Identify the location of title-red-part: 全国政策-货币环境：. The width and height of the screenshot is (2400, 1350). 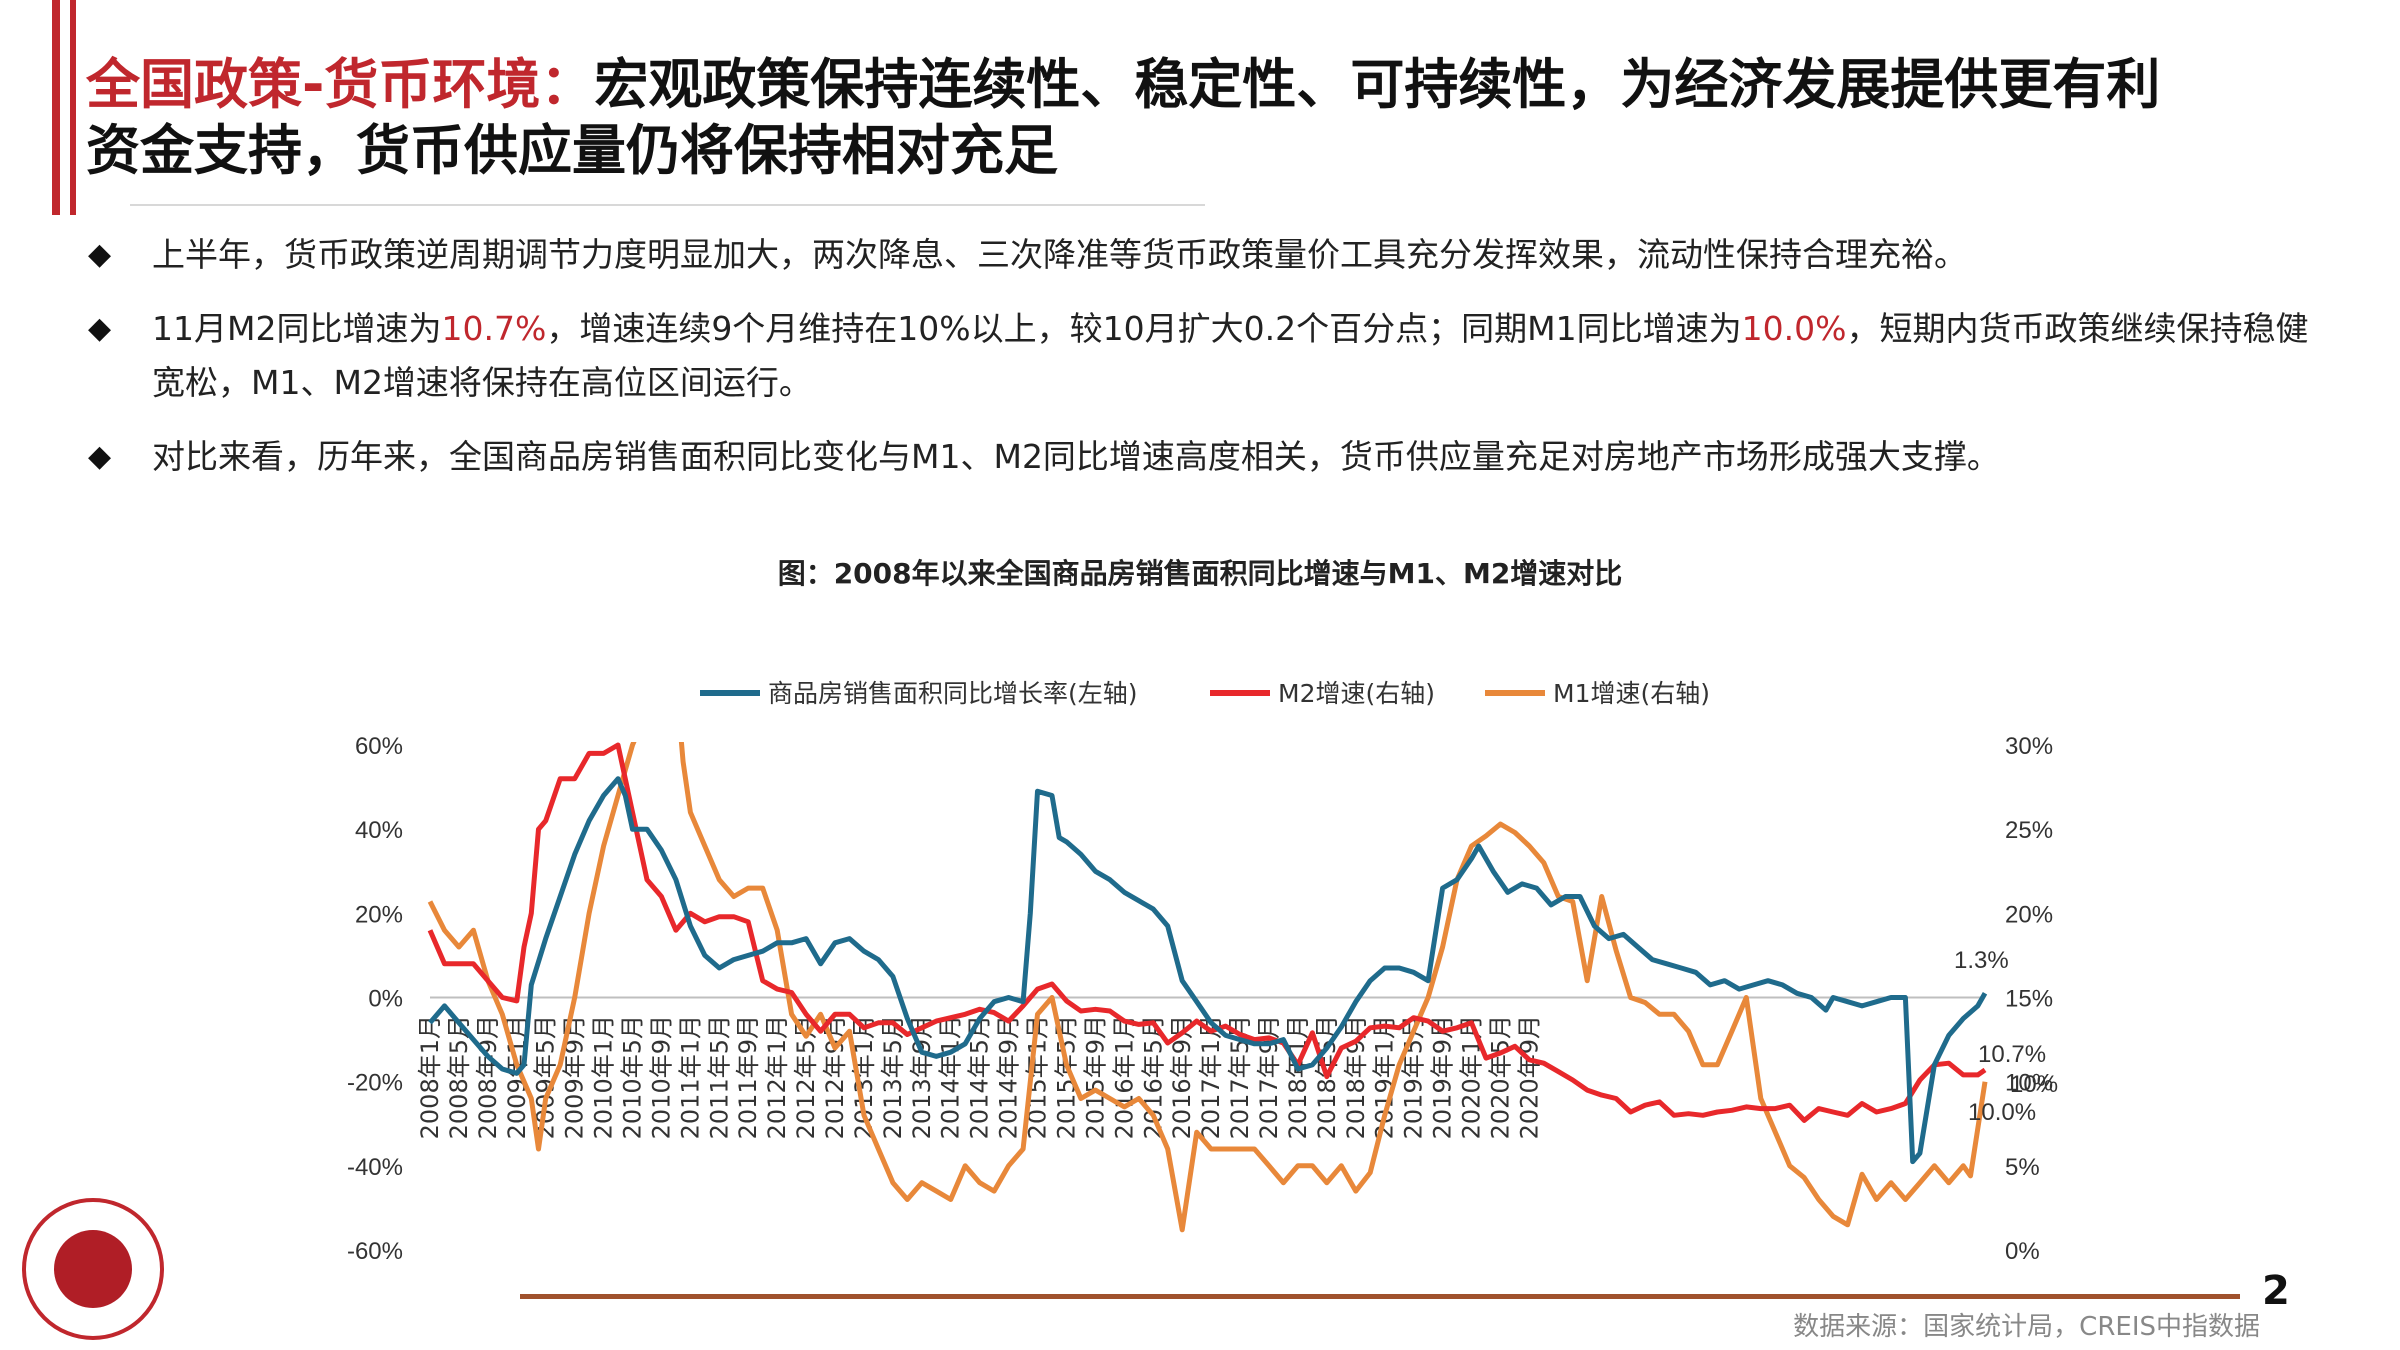
(340, 84).